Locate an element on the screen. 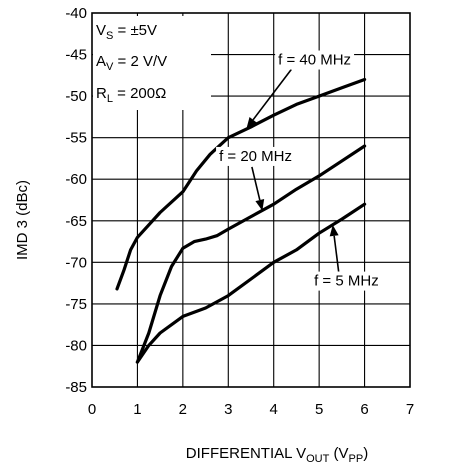 Image resolution: width=473 pixels, height=467 pixels. x-tick-label: 1 is located at coordinates (137, 409).